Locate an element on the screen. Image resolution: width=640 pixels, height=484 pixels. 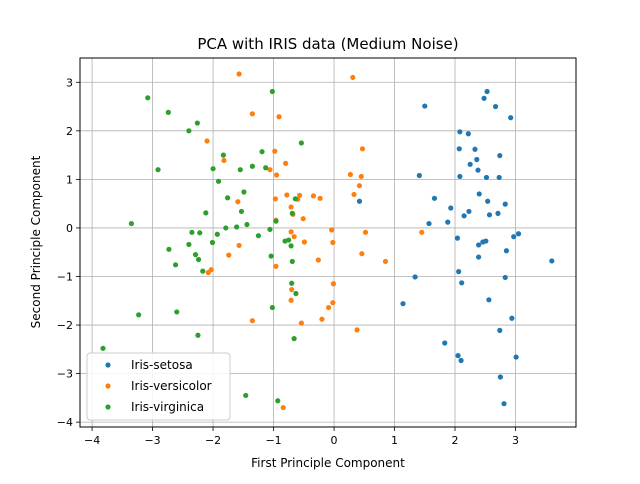
x-tick-label: 2 is located at coordinates (455, 440).